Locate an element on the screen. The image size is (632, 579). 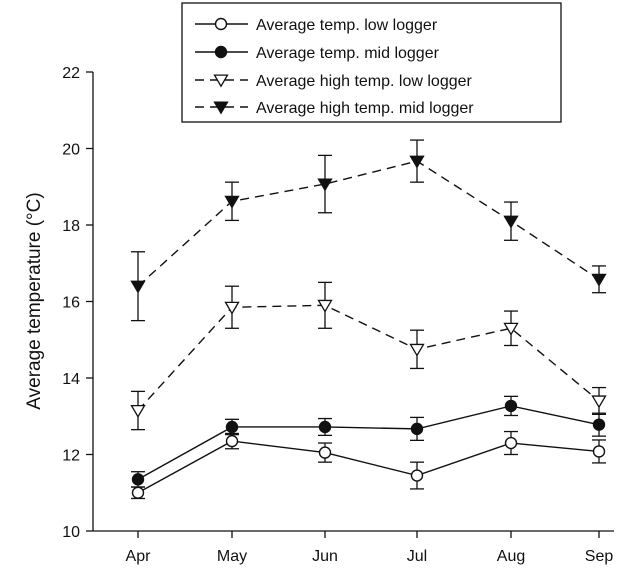
y-tick-label: 20 is located at coordinates (71, 150).